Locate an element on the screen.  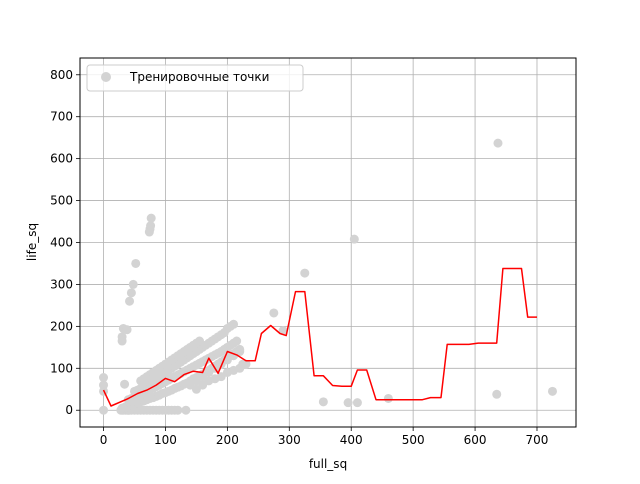
y-tick-label: 700 is located at coordinates (61, 117).